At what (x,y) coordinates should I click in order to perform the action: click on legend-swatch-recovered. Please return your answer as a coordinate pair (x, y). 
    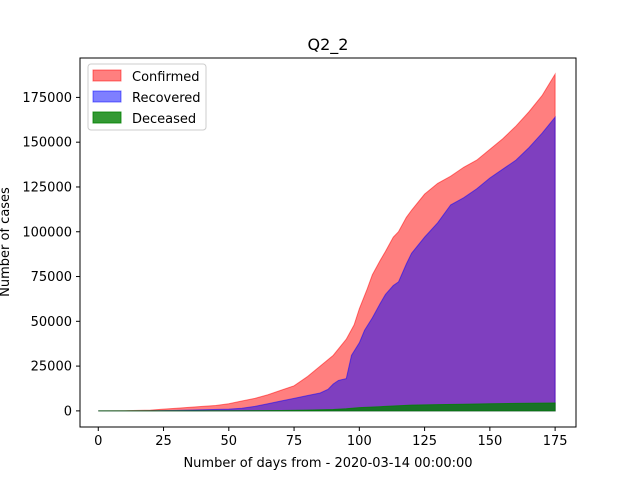
    Looking at the image, I should click on (107, 96).